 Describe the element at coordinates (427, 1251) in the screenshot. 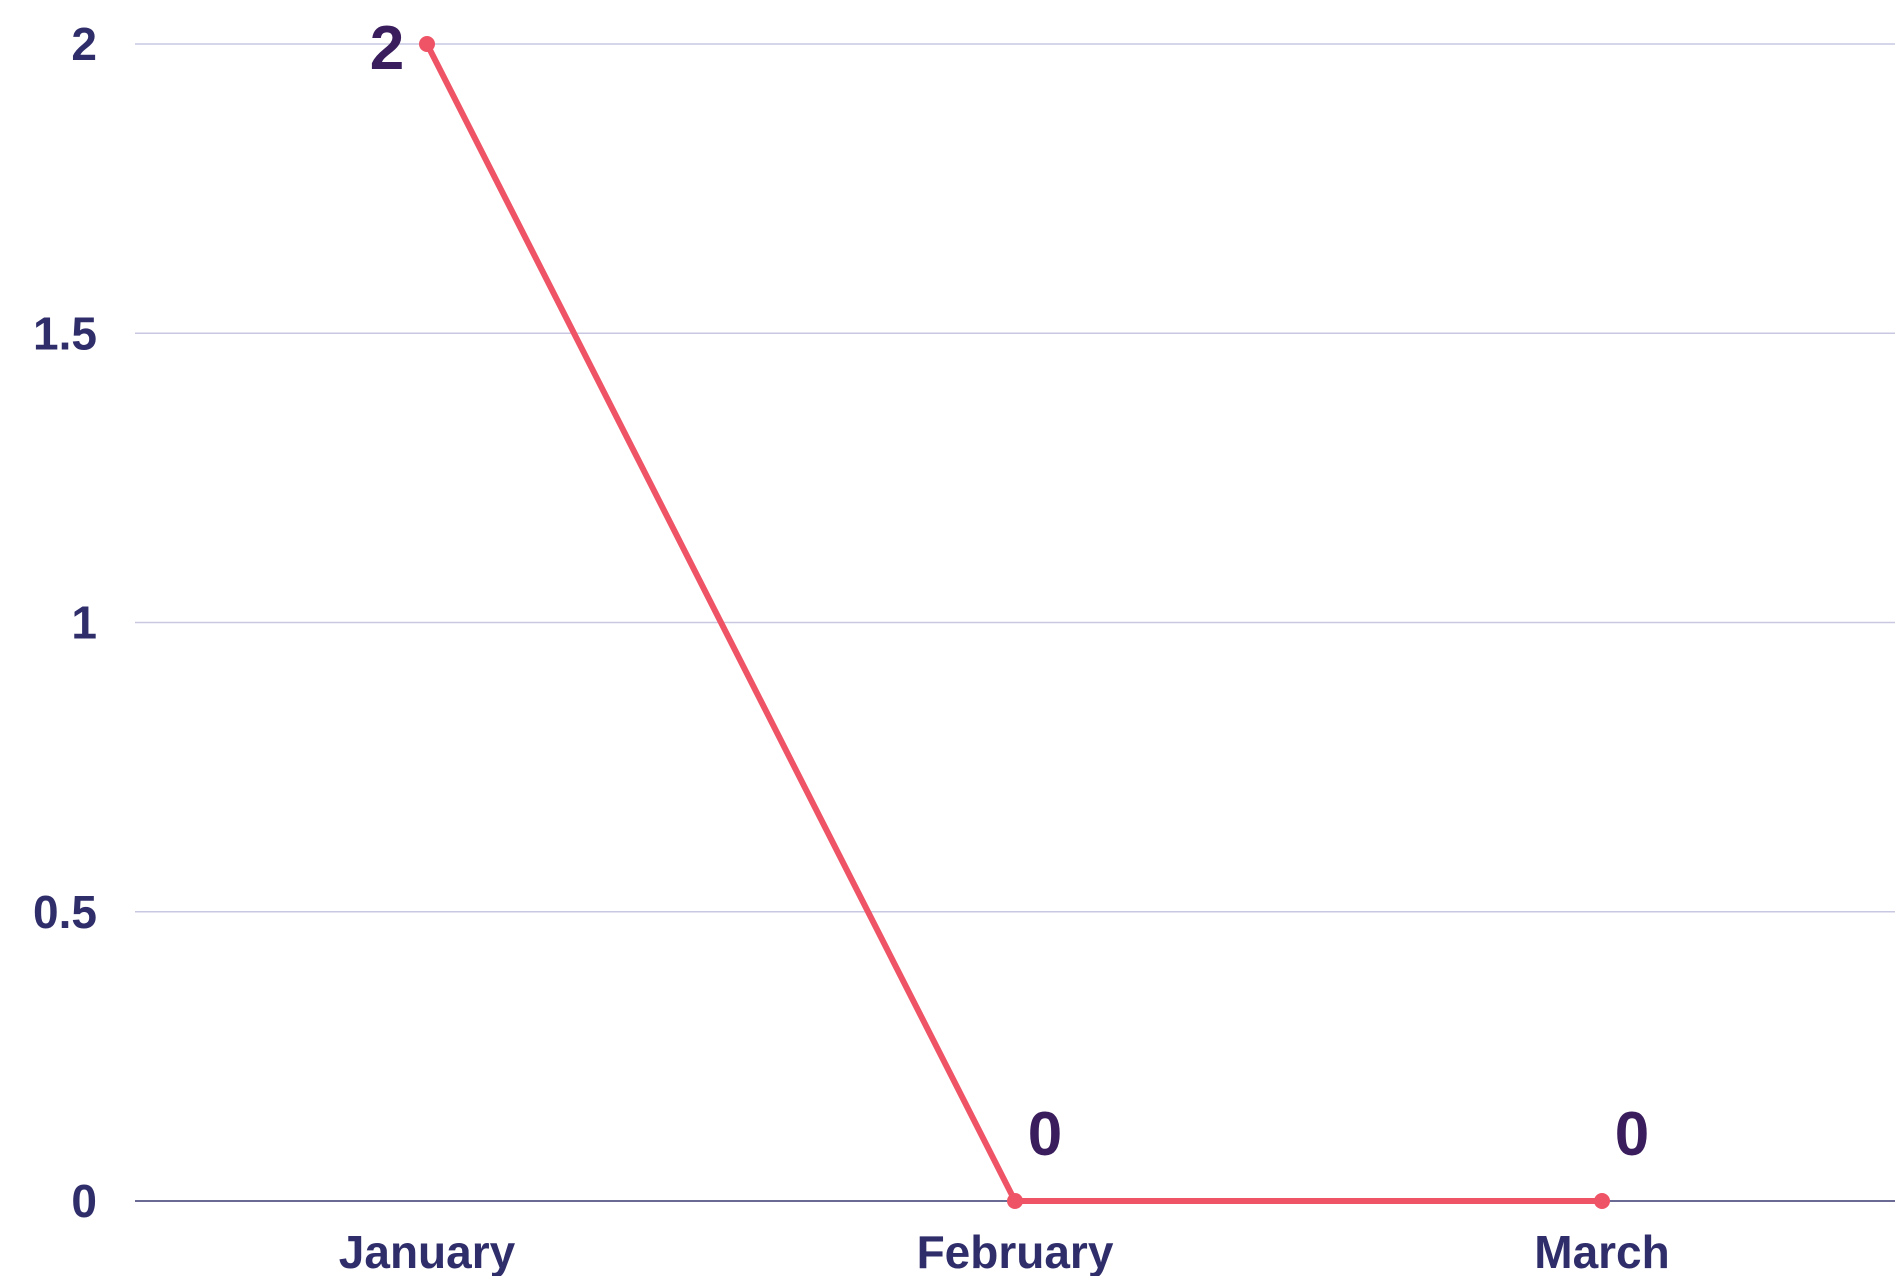

I see `x-tick-label: January` at that location.